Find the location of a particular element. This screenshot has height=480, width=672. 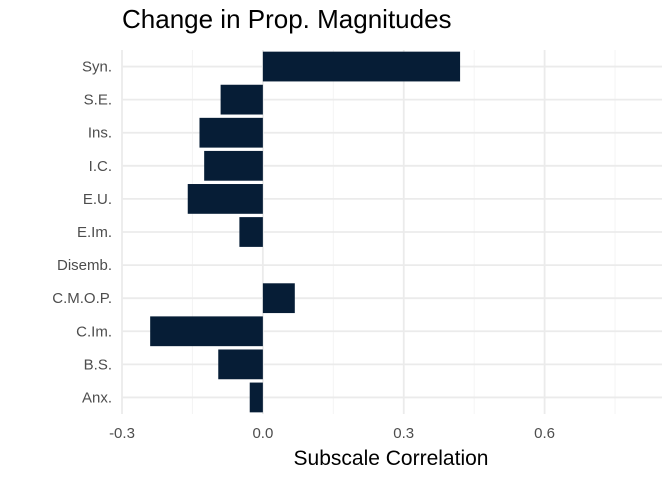

y-tick-label: Syn. is located at coordinates (97, 67).